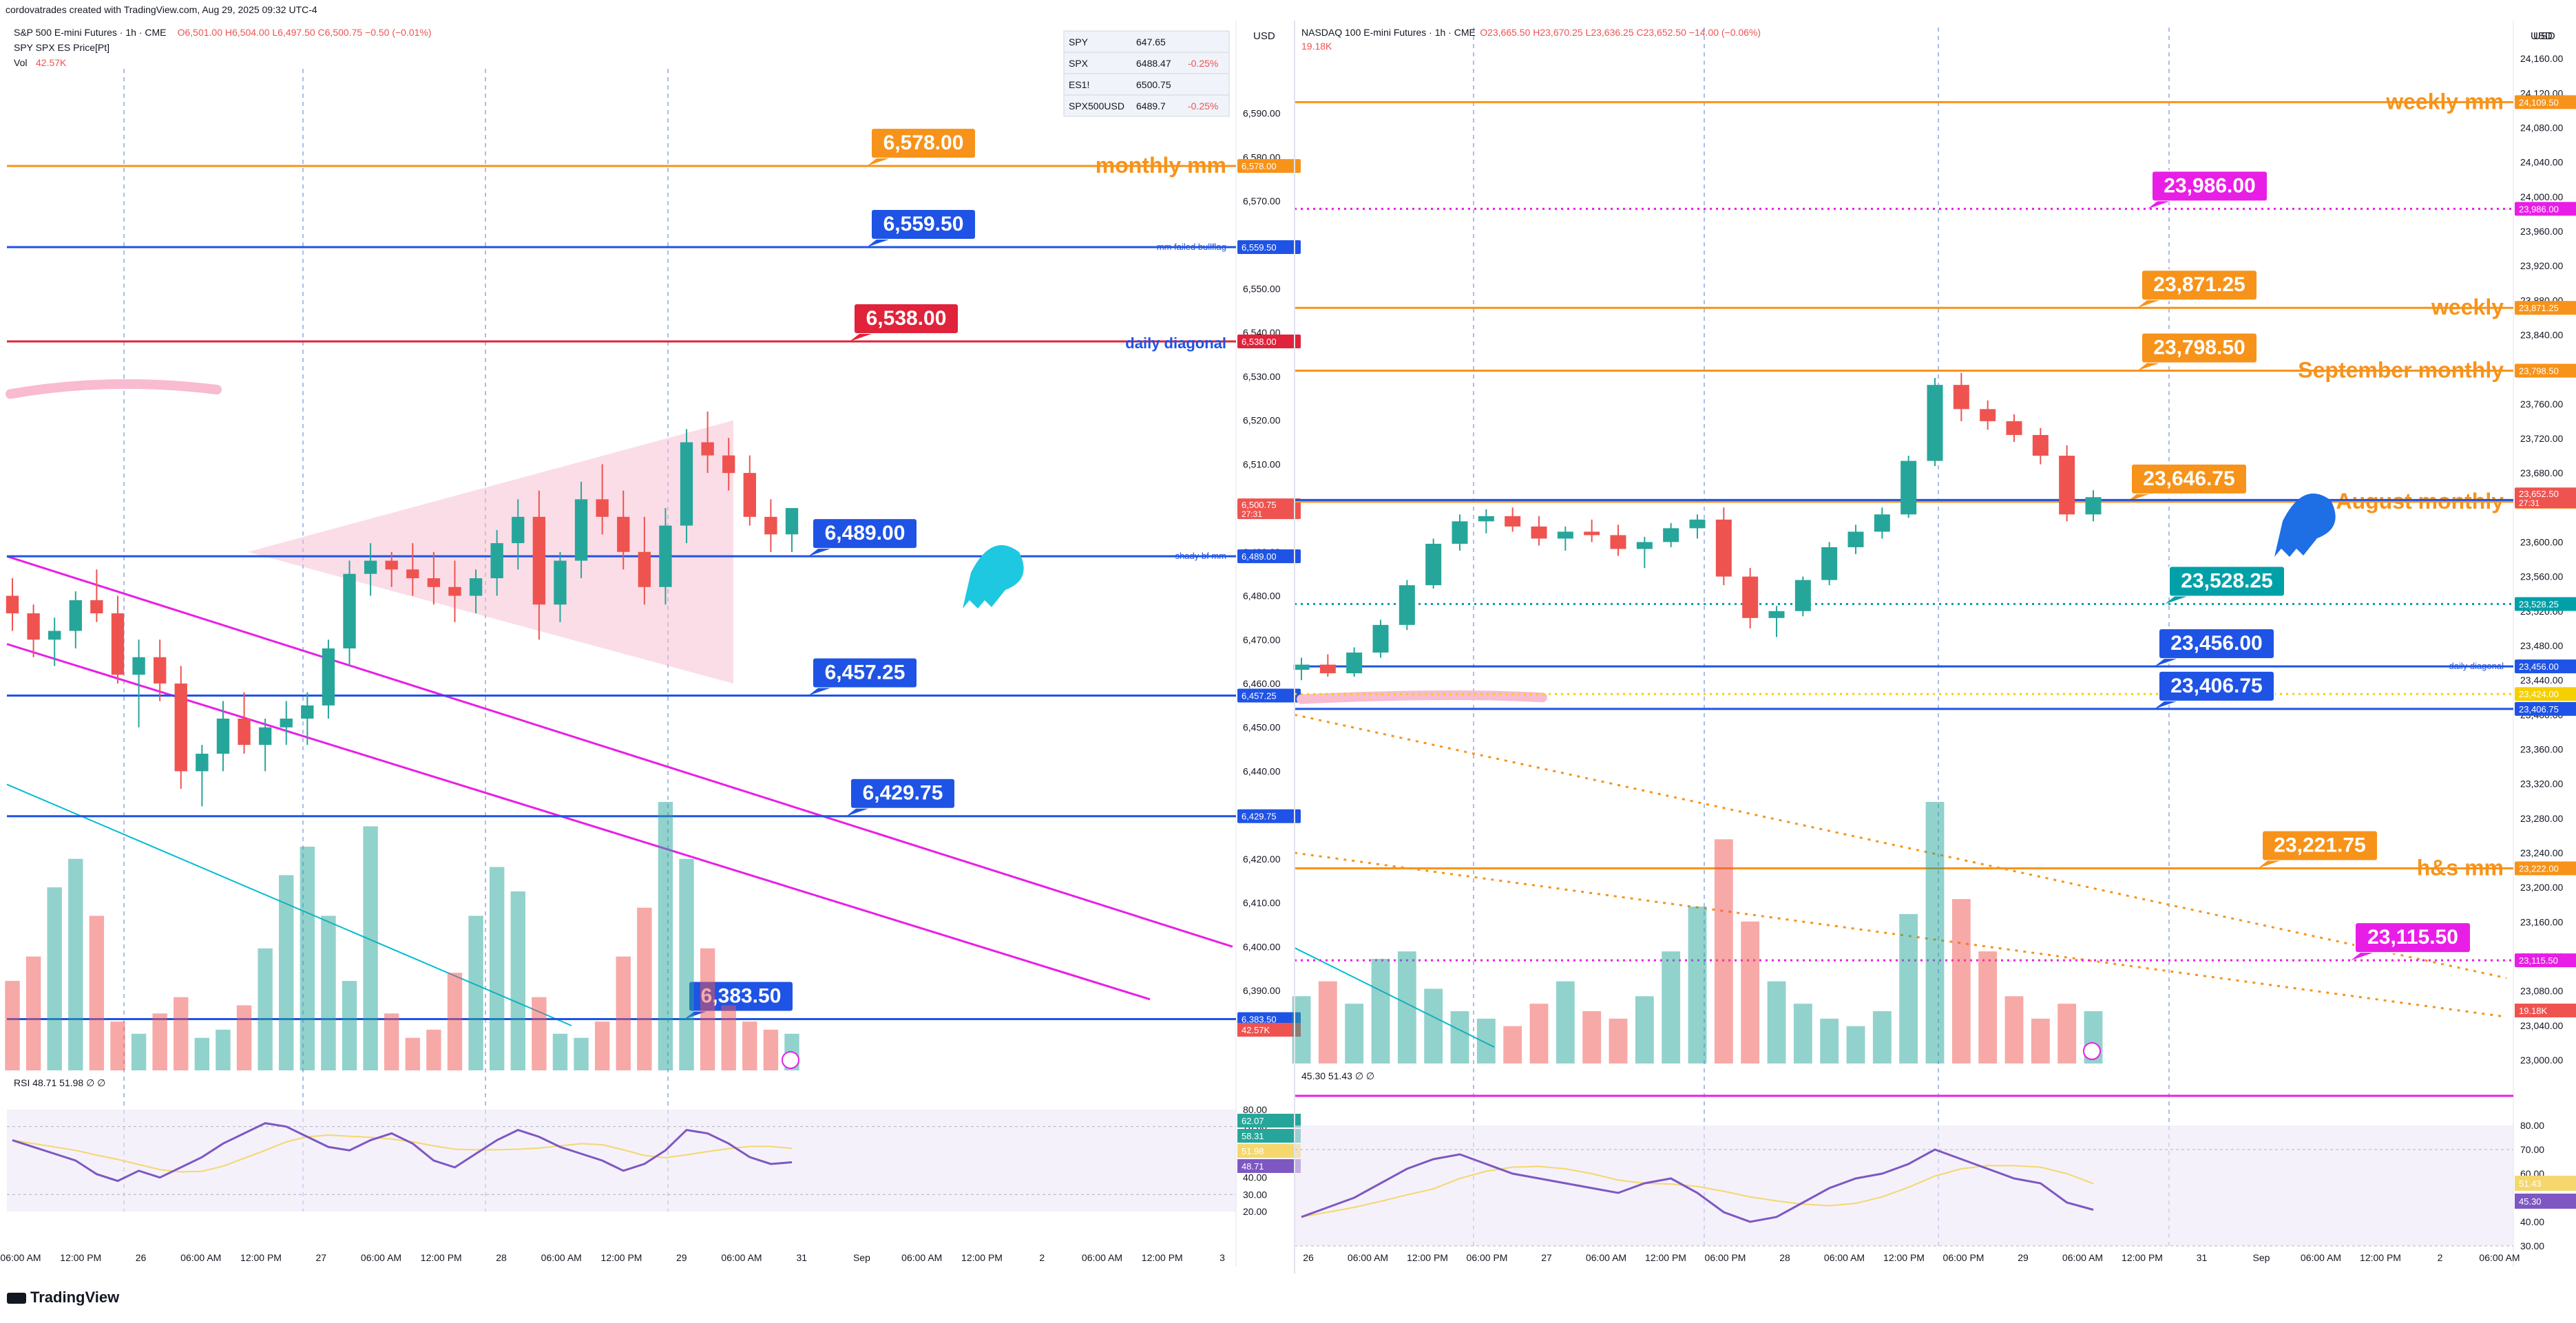  I want to click on key-icon, so click(993, 576).